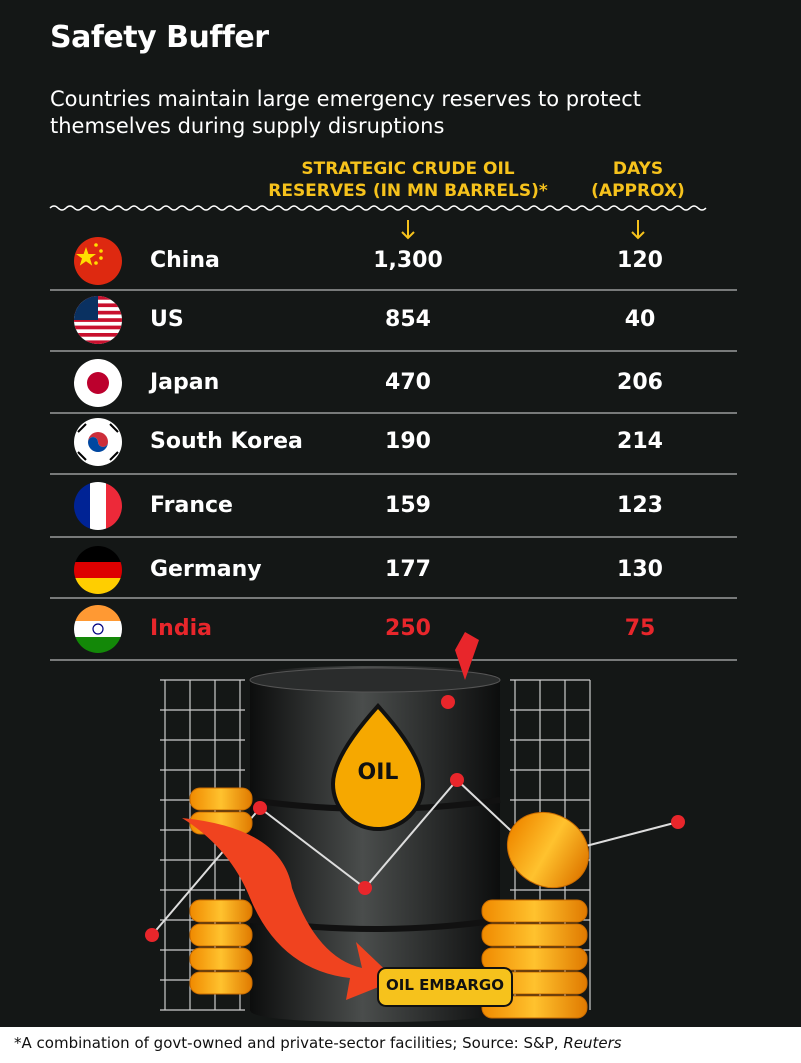 This screenshot has height=1063, width=801. Describe the element at coordinates (159, 37) in the screenshot. I see `title: Safety Buffer` at that location.